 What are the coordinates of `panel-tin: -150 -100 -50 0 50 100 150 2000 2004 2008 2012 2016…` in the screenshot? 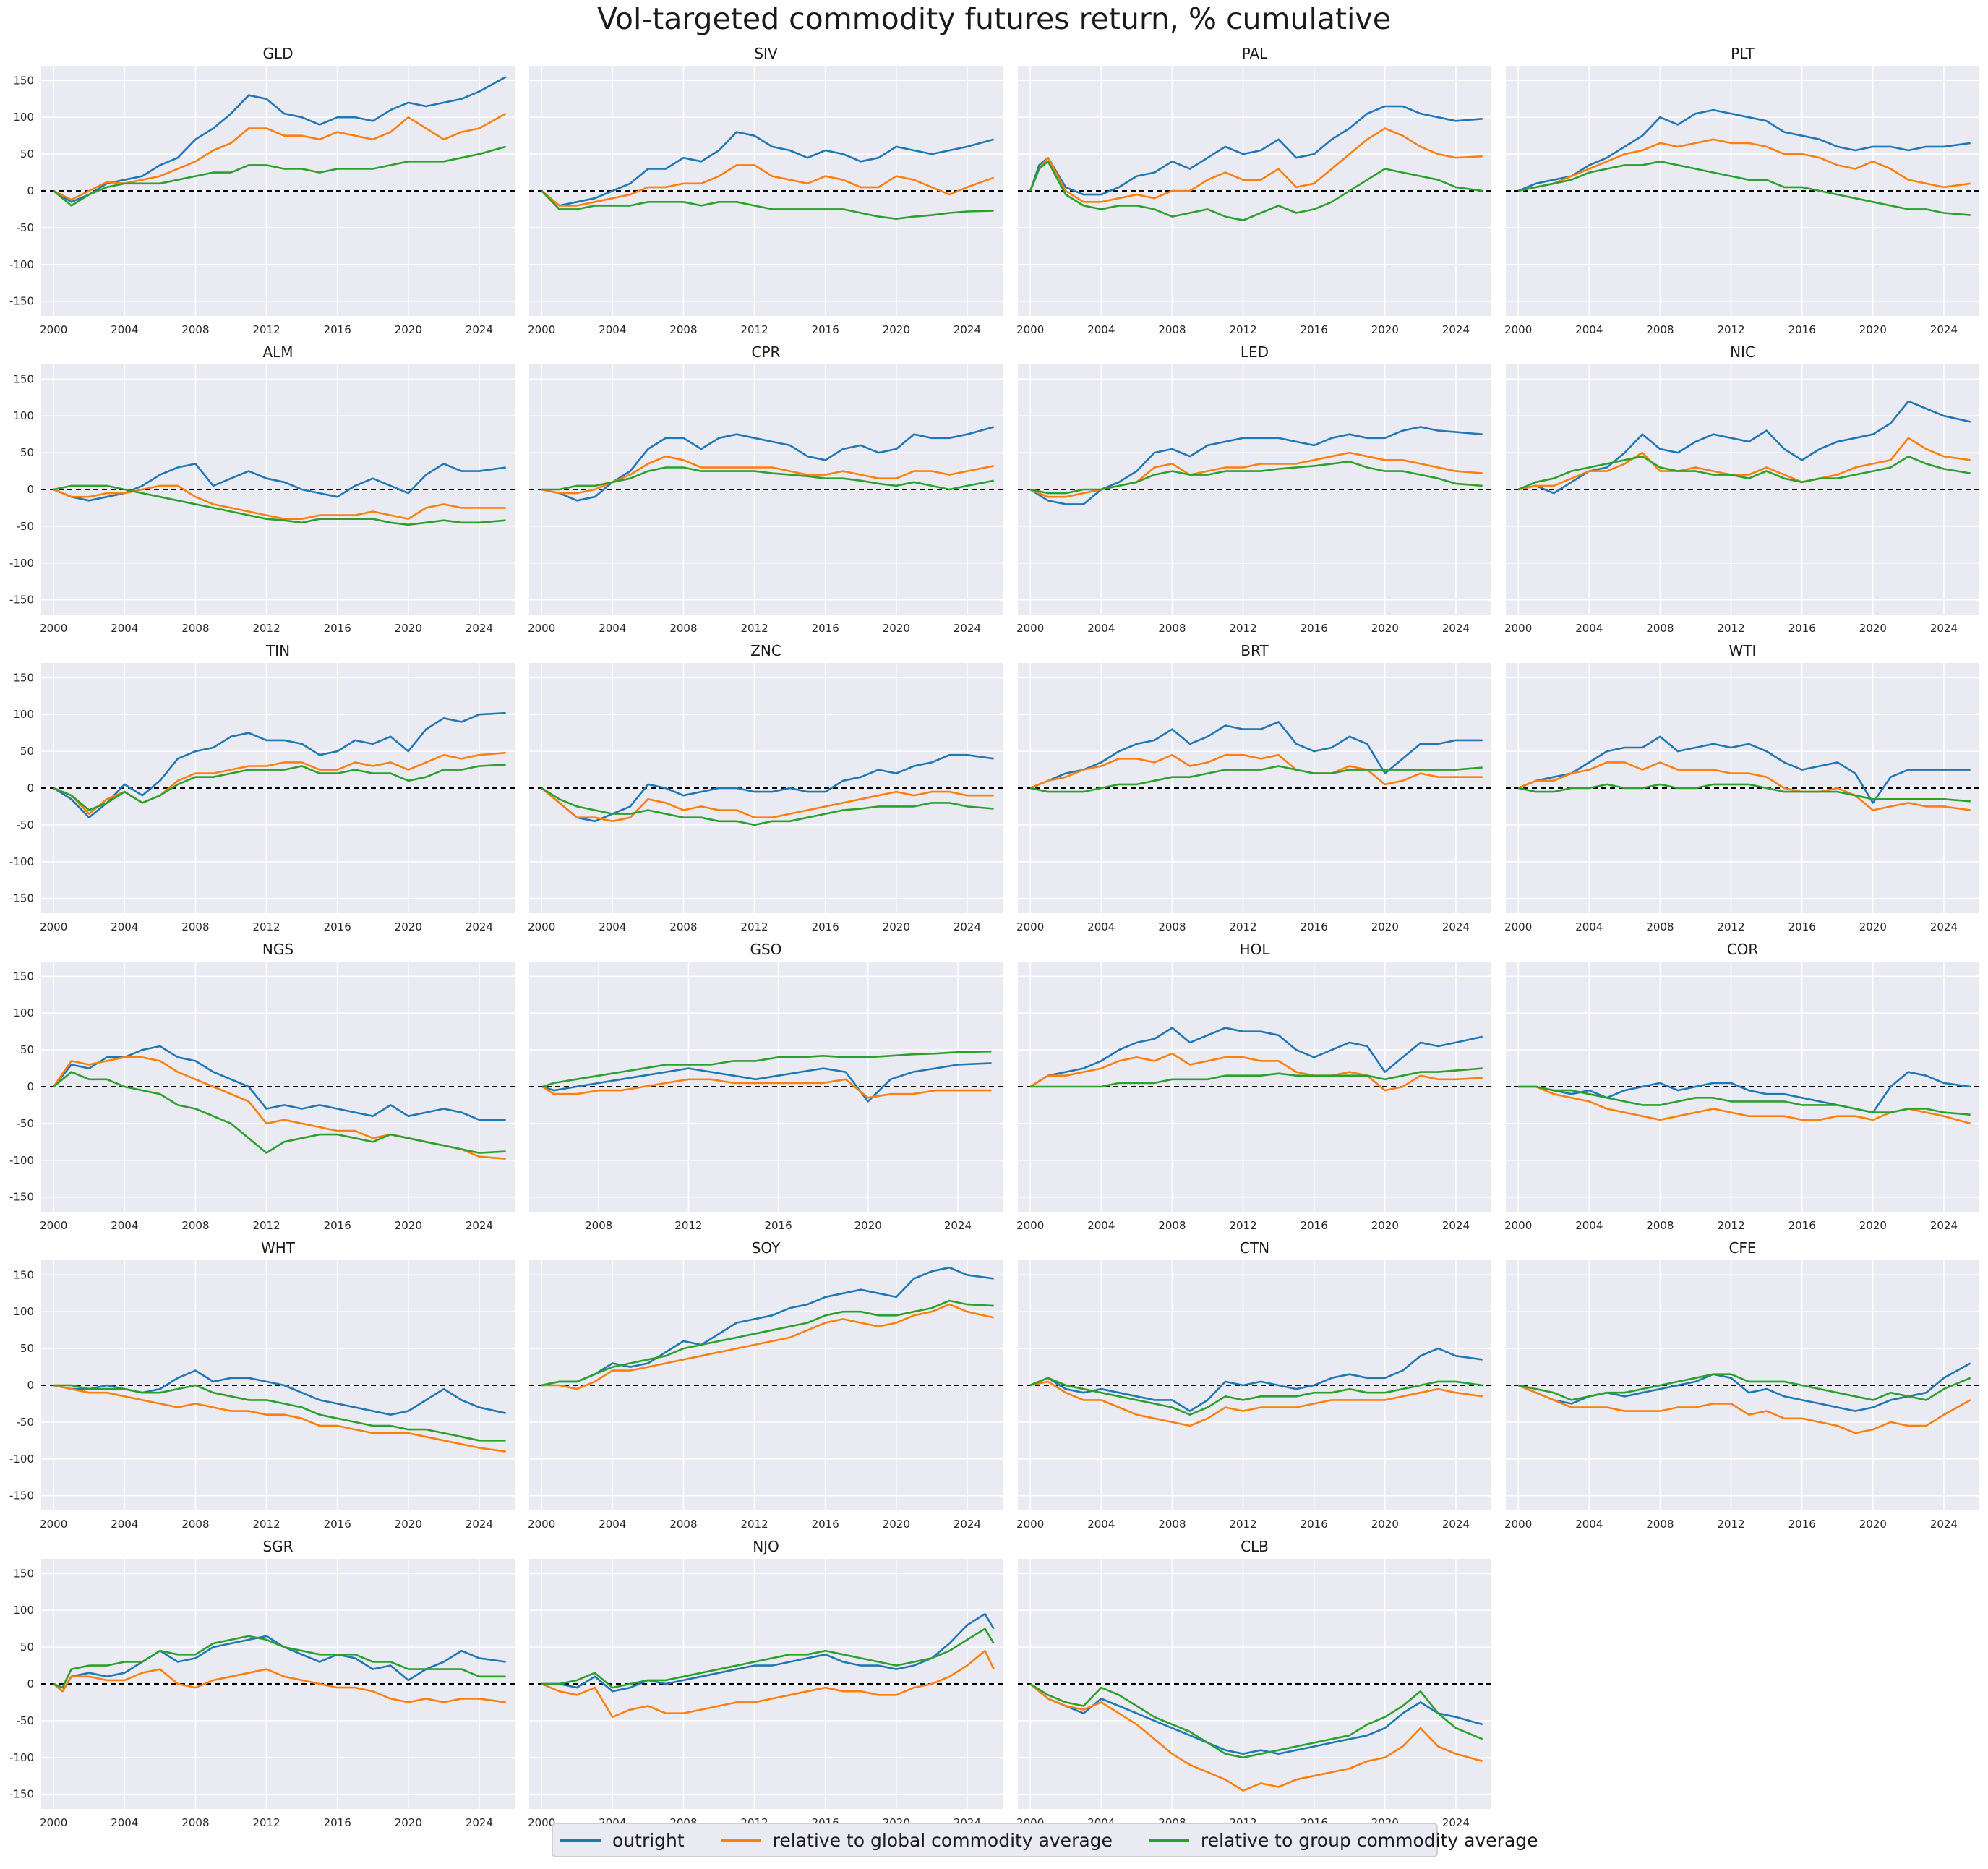 It's located at (262, 787).